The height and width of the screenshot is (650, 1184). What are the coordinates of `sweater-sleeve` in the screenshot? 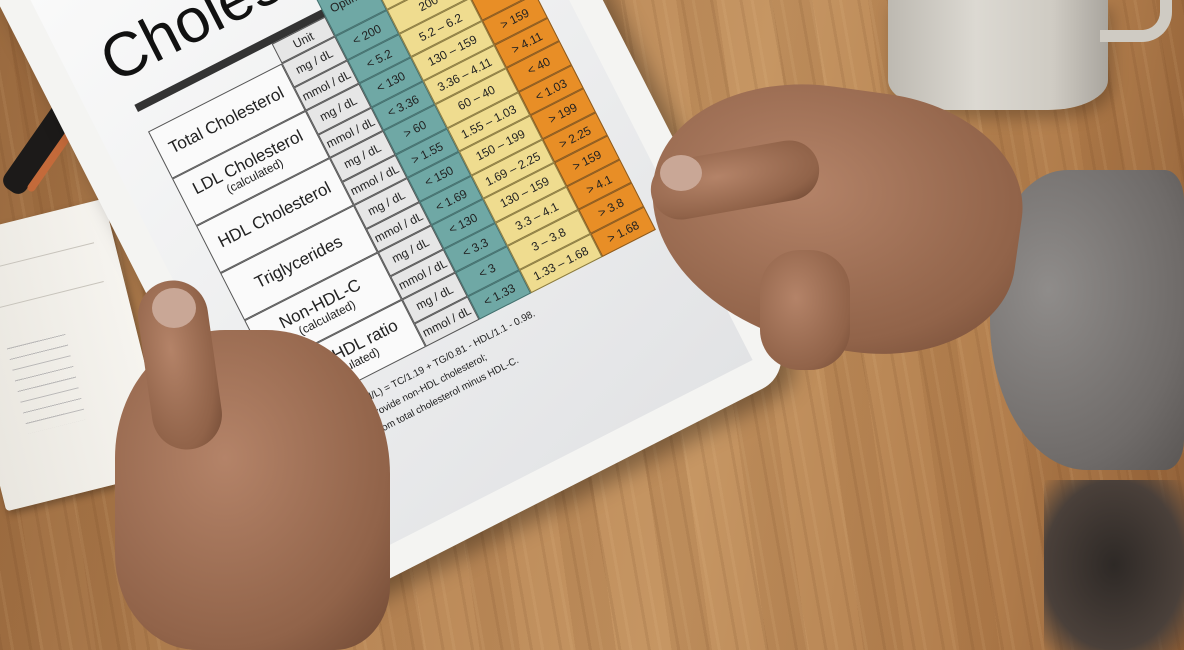 It's located at (1087, 320).